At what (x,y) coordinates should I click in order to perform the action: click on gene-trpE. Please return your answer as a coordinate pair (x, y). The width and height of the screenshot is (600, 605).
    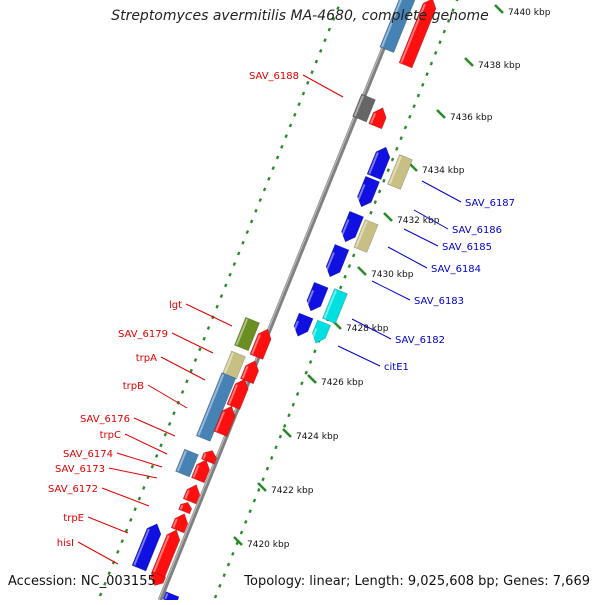
    Looking at the image, I should click on (146, 547).